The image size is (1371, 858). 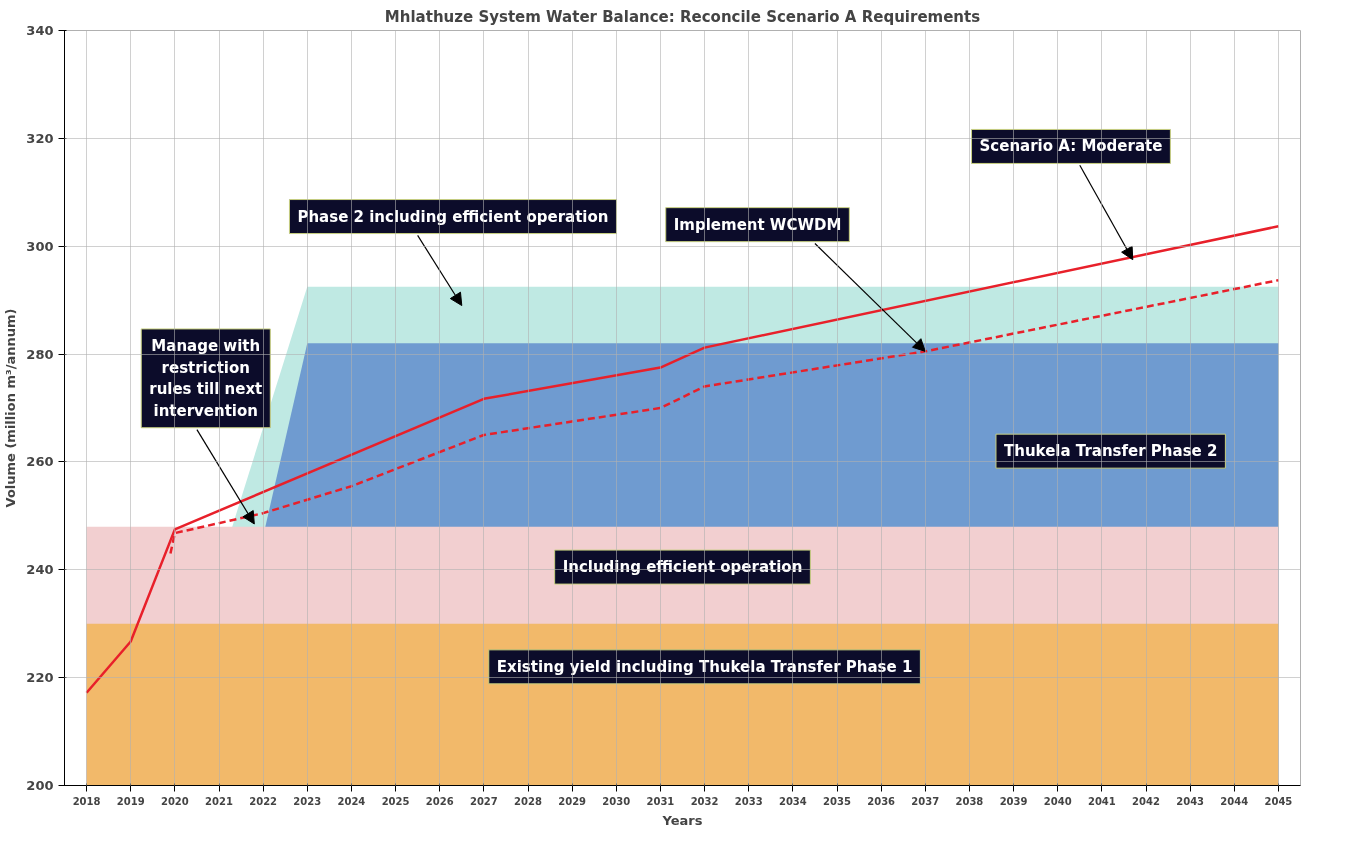 I want to click on text: Implement WCWDM, so click(x=757, y=224).